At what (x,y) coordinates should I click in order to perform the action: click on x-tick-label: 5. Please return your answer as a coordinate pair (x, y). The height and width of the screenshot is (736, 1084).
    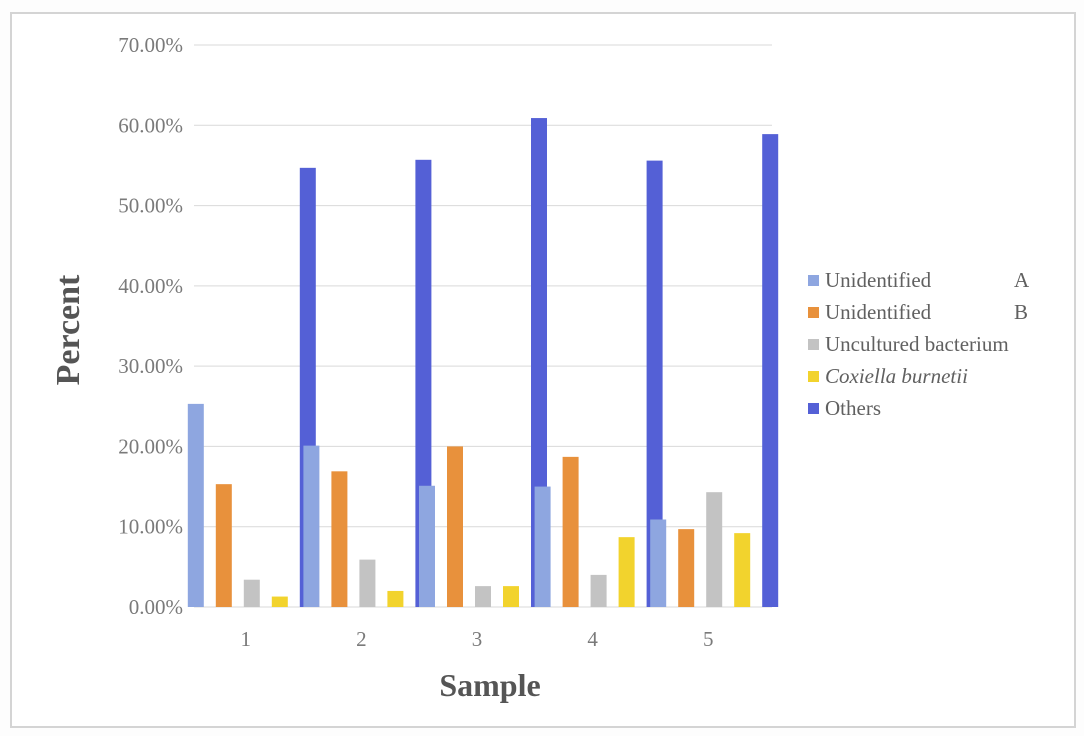
    Looking at the image, I should click on (708, 639).